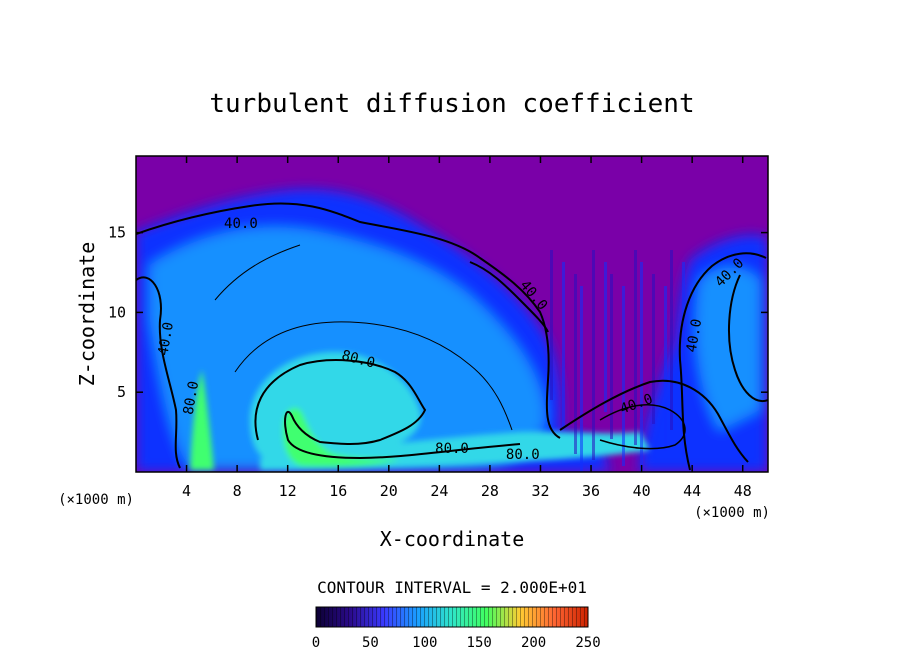 The width and height of the screenshot is (904, 654). I want to click on contour-80-core, so click(387, 409).